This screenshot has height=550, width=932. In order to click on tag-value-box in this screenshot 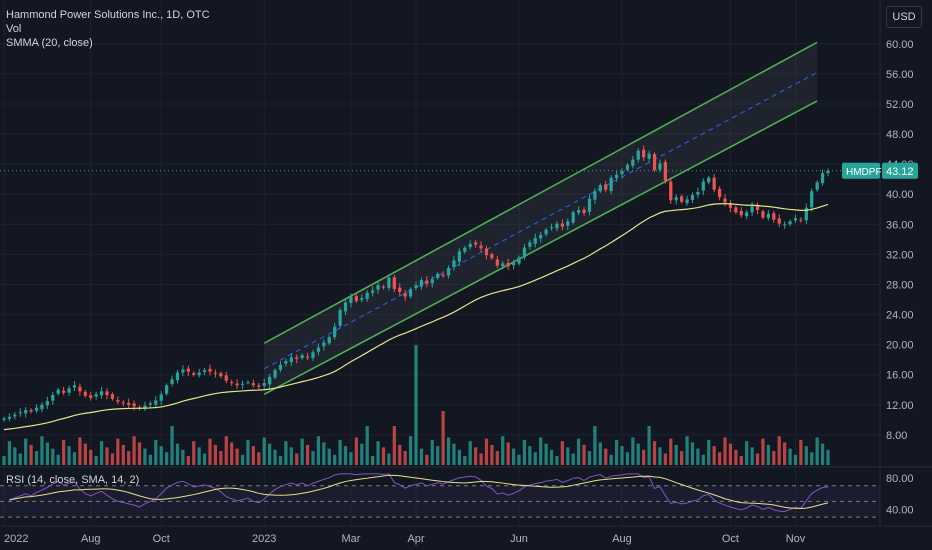, I will do `click(900, 170)`.